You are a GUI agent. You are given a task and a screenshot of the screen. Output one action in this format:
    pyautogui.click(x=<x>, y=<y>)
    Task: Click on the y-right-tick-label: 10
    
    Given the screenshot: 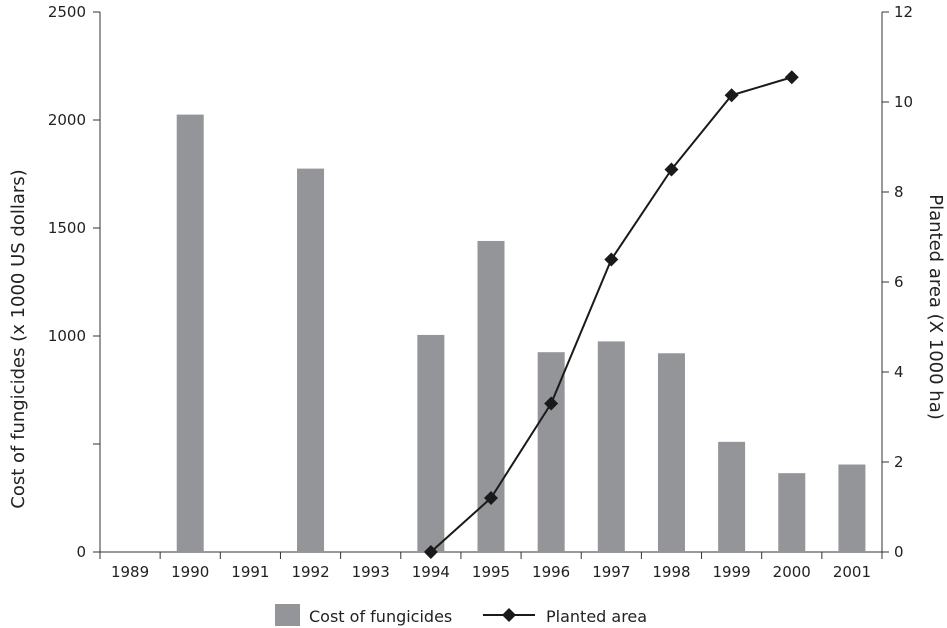 What is the action you would take?
    pyautogui.click(x=903, y=102)
    